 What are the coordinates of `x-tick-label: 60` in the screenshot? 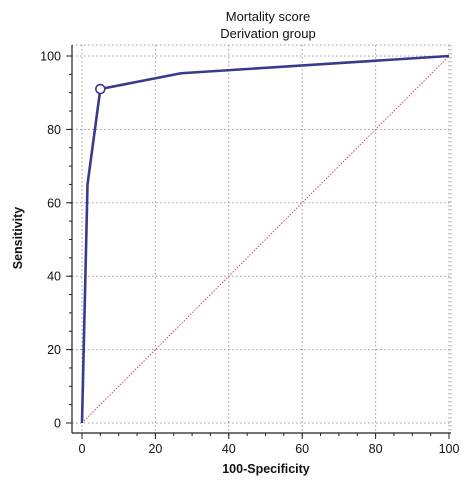 It's located at (302, 449).